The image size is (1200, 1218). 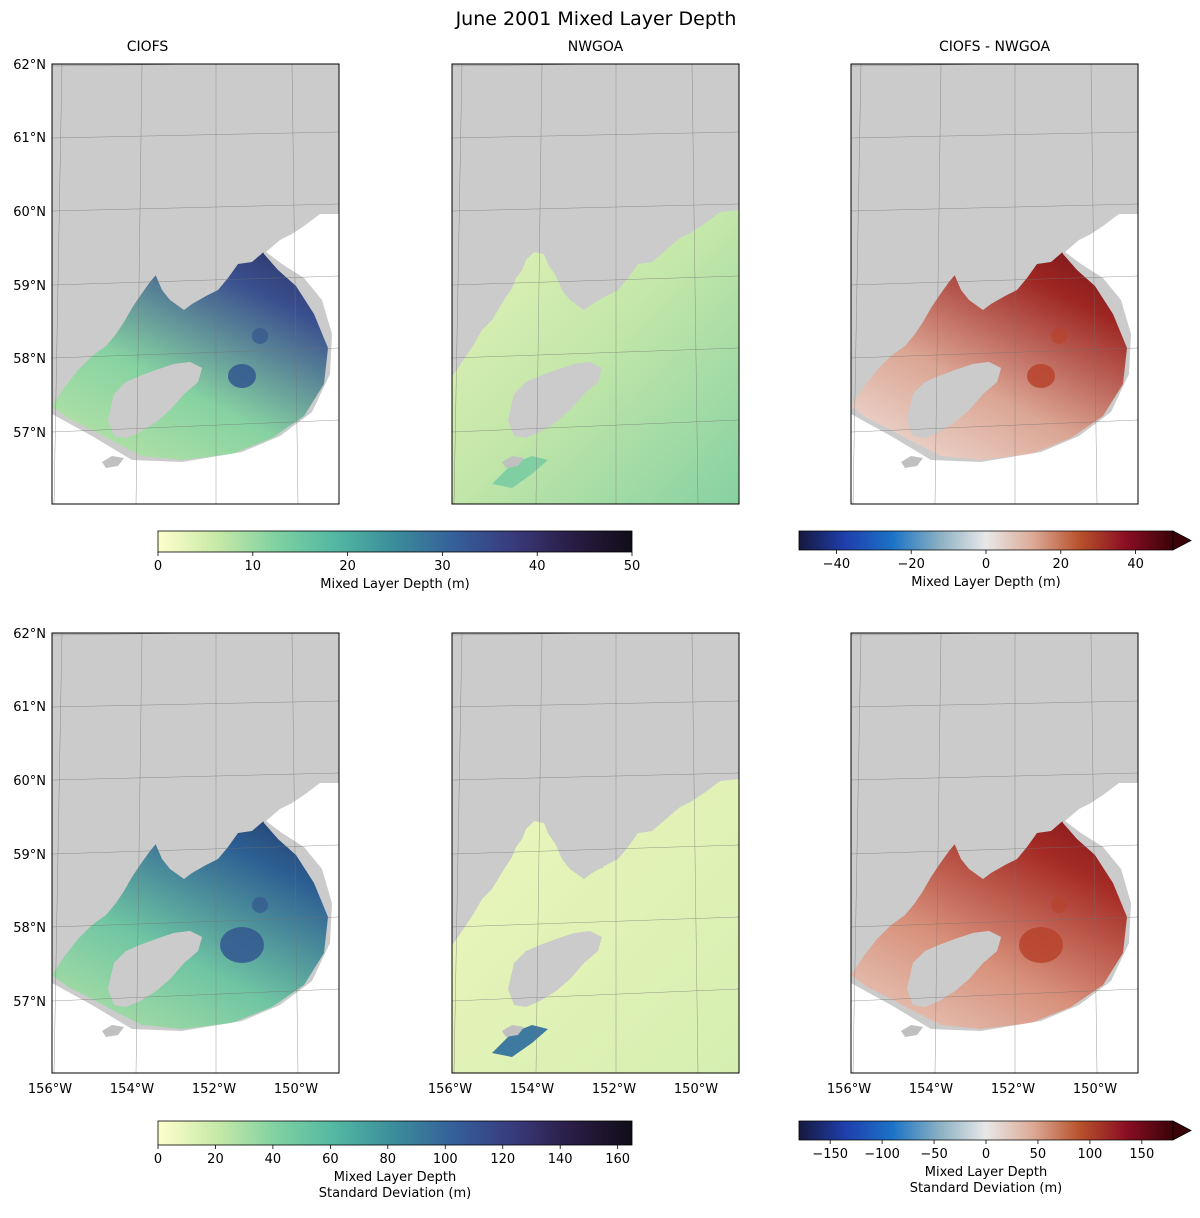 What do you see at coordinates (29, 781) in the screenshot?
I see `lat-tick-label: 60°N` at bounding box center [29, 781].